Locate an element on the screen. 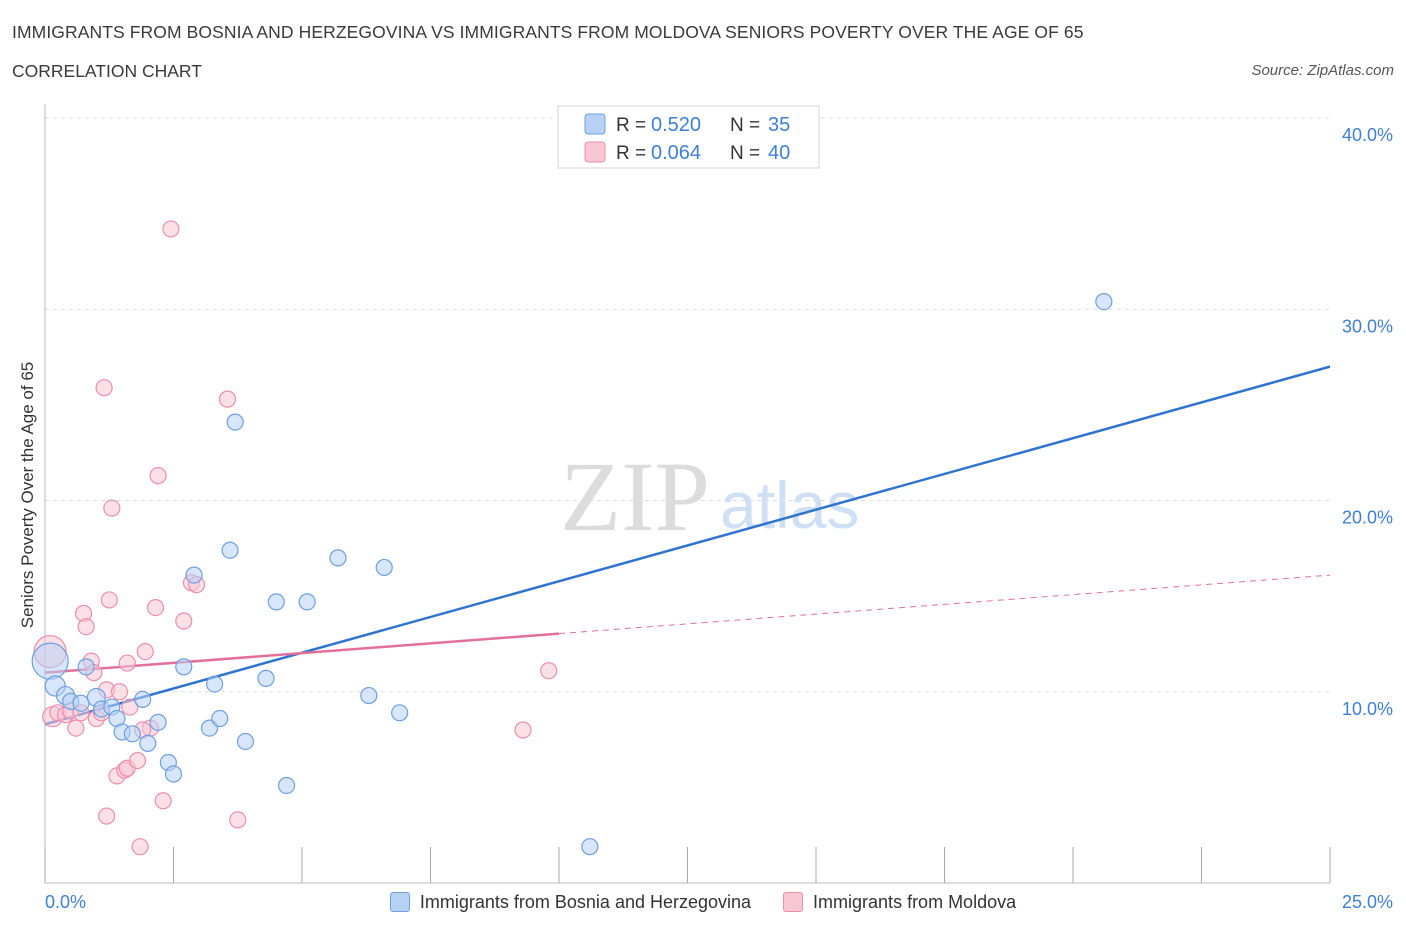 Image resolution: width=1406 pixels, height=930 pixels. watermark: ZIP atlas is located at coordinates (709, 496).